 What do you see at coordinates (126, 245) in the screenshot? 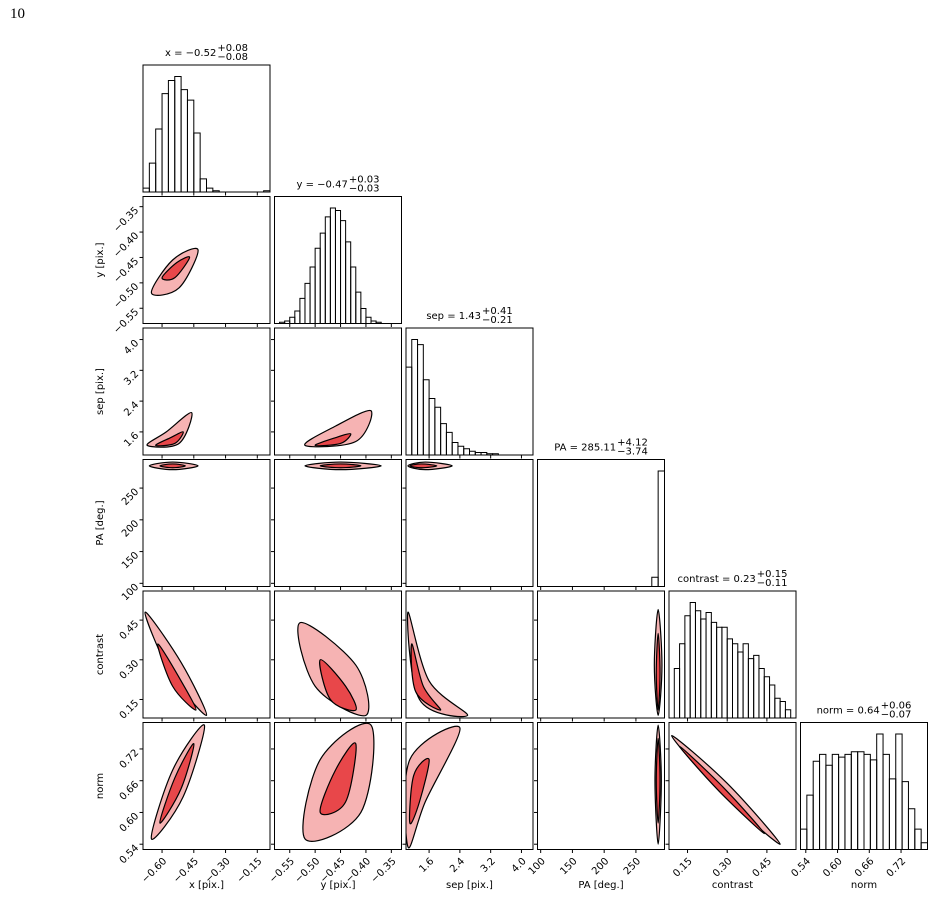
I see `y-tick-label: −0.40` at bounding box center [126, 245].